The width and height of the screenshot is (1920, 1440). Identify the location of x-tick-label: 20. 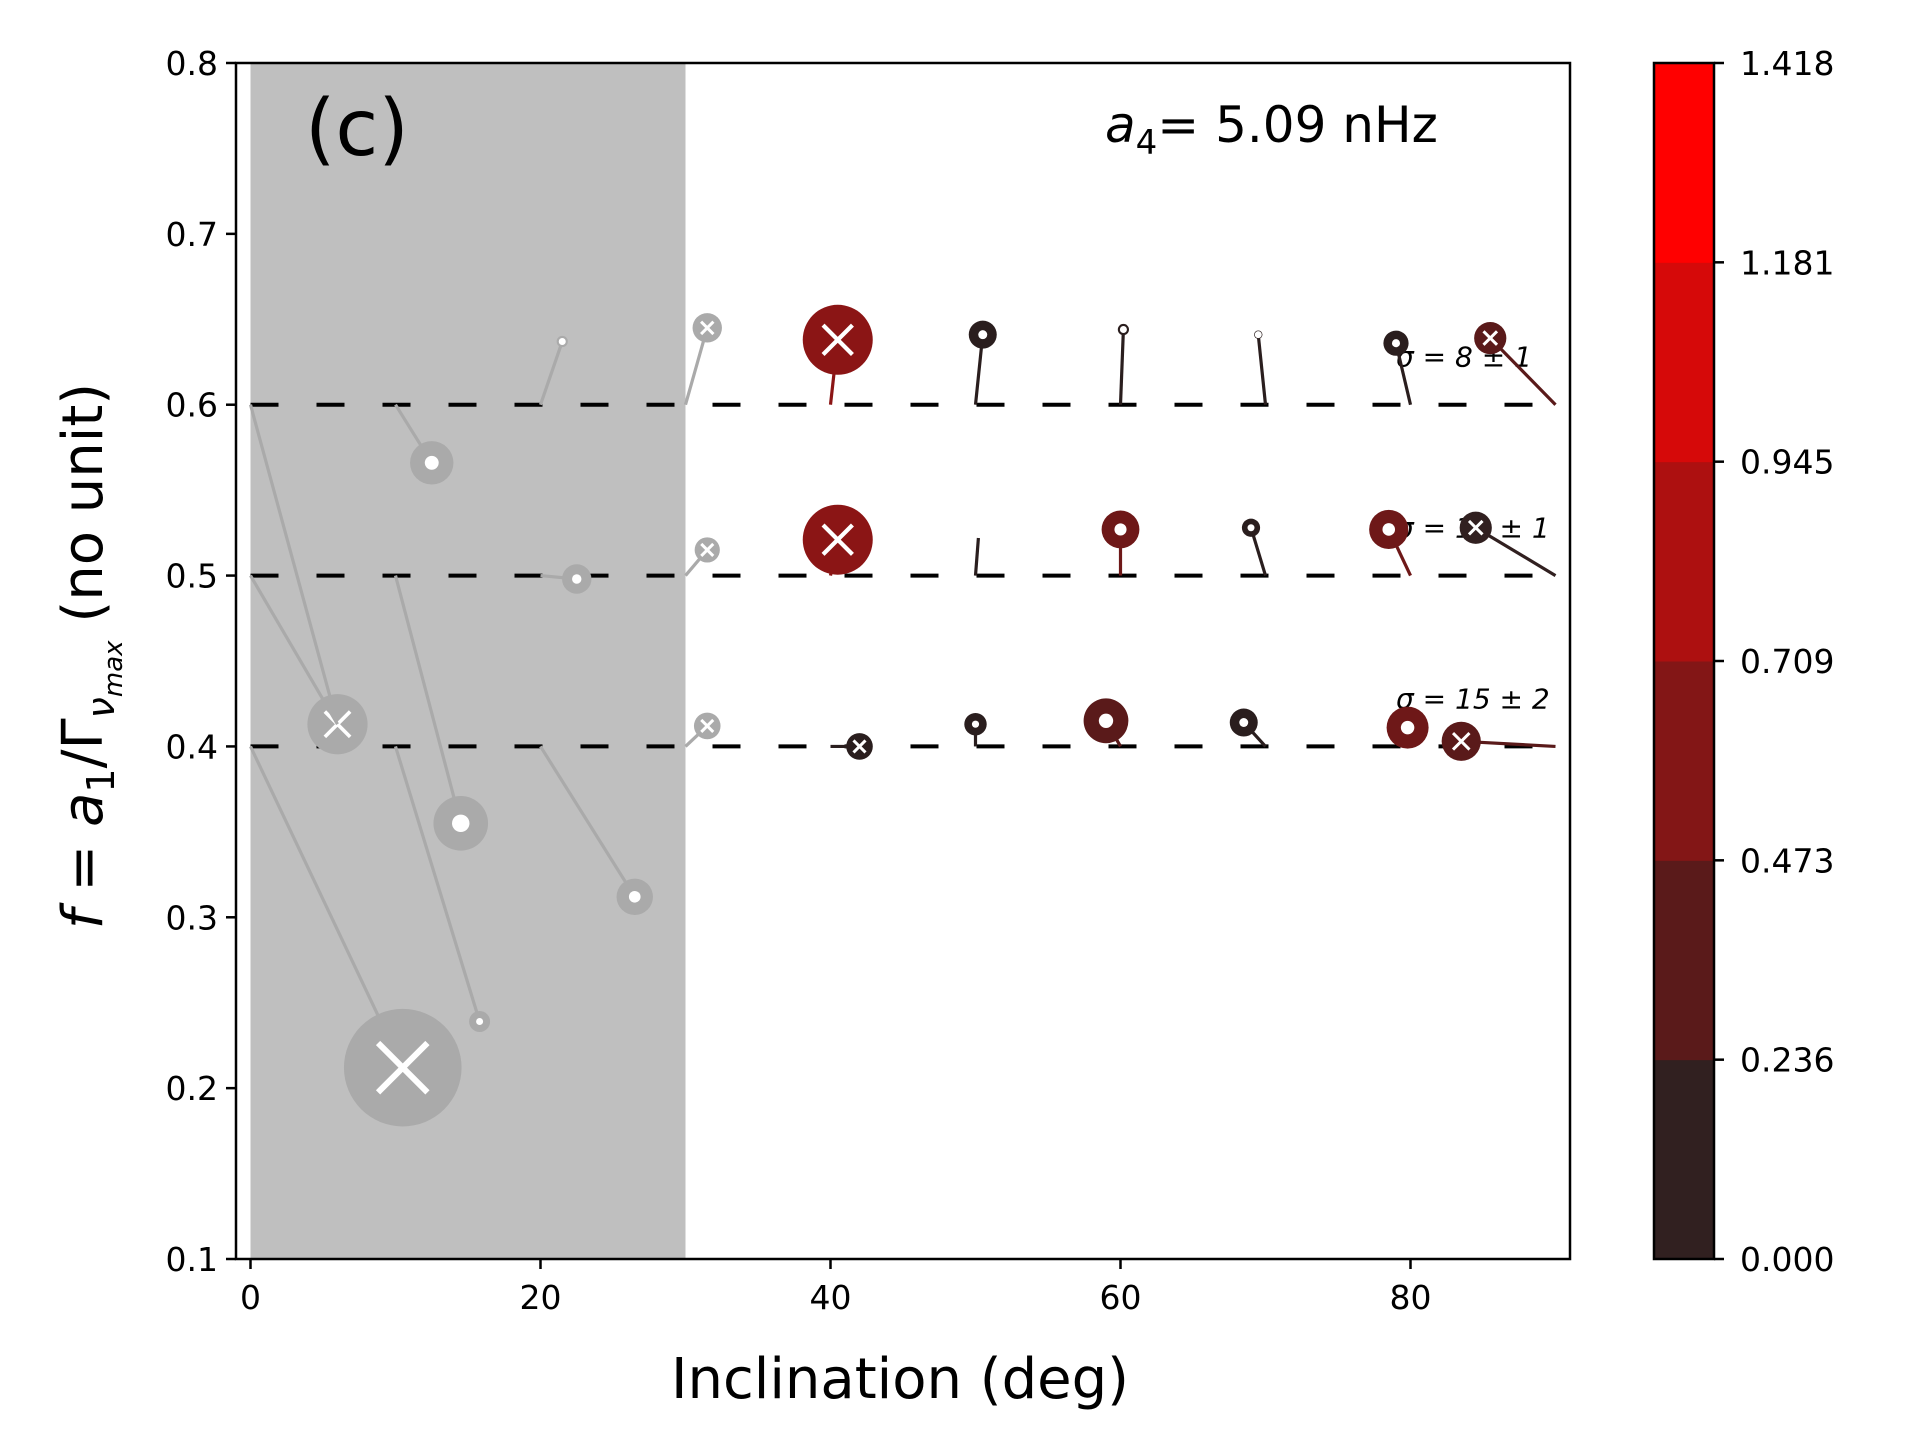
(541, 1297).